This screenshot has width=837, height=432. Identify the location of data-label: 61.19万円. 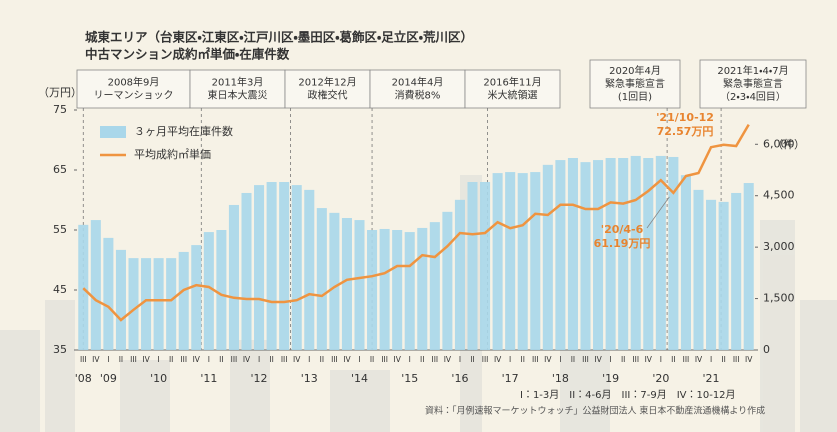
(622, 243).